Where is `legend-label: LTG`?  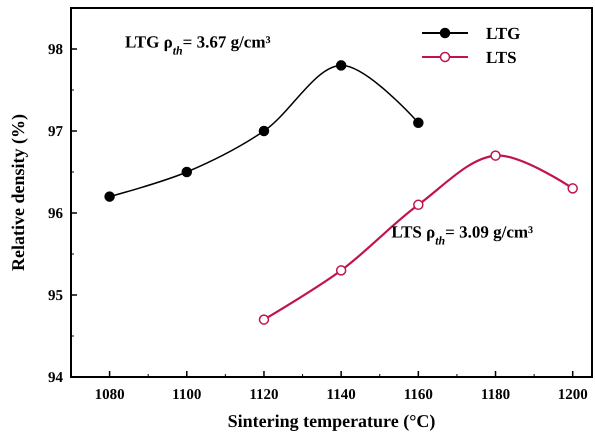 legend-label: LTG is located at coordinates (503, 33).